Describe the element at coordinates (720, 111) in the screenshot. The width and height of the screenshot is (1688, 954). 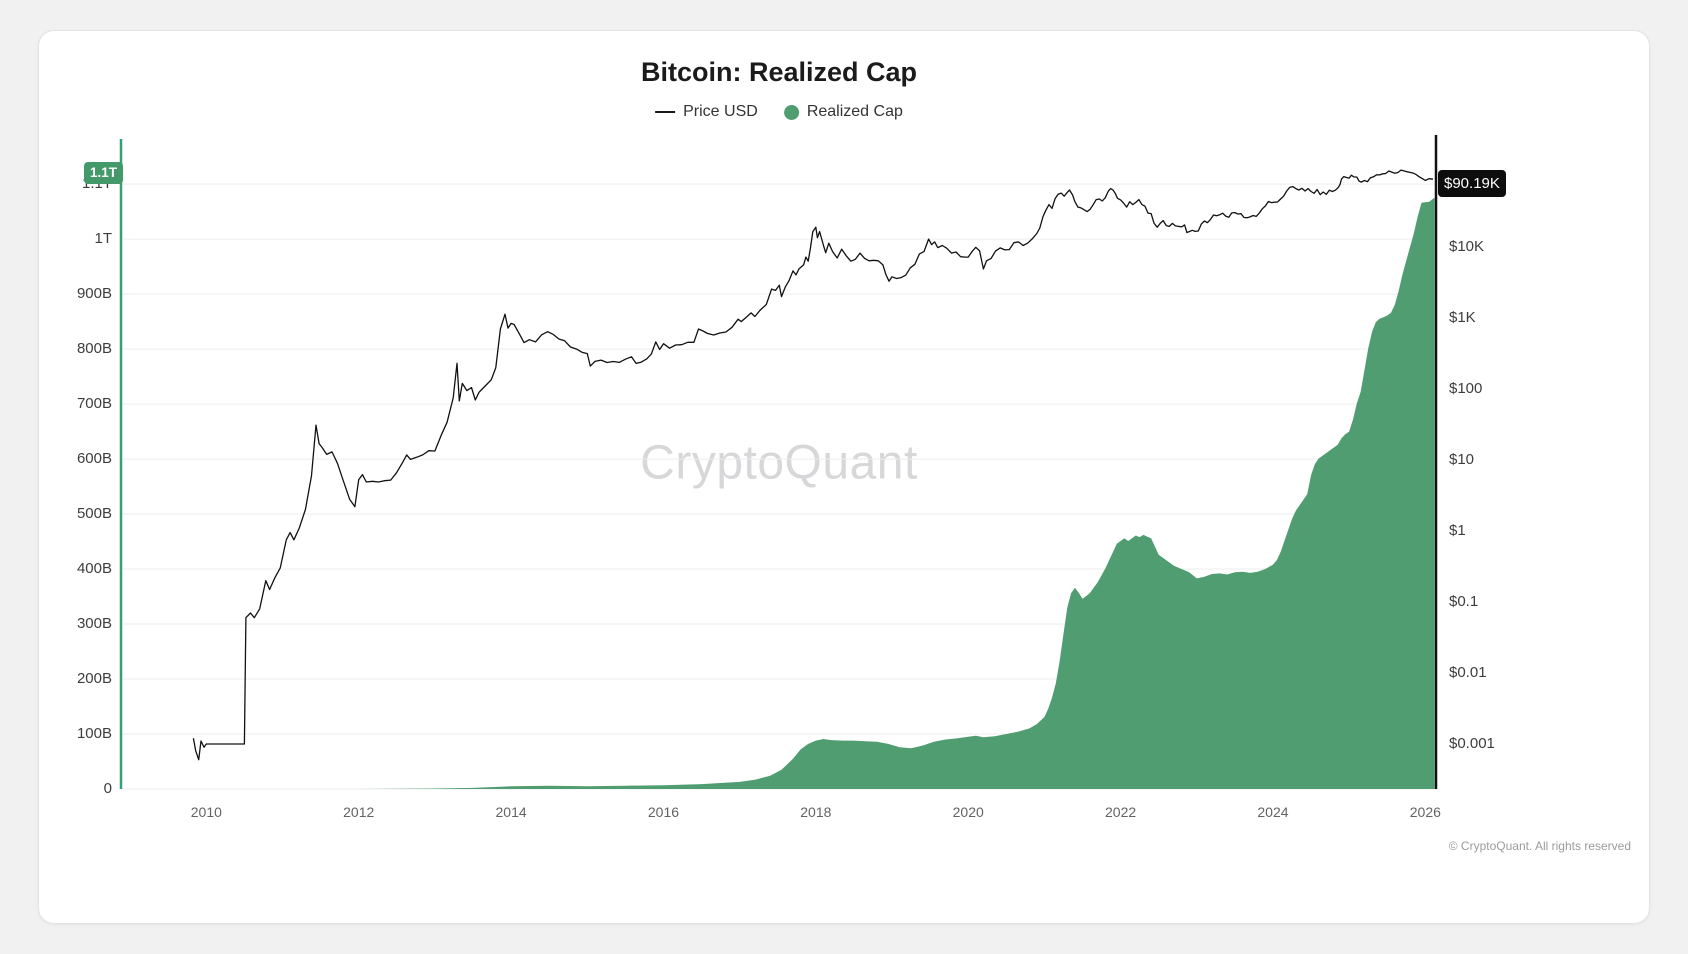
I see `legend-label: Price USD` at that location.